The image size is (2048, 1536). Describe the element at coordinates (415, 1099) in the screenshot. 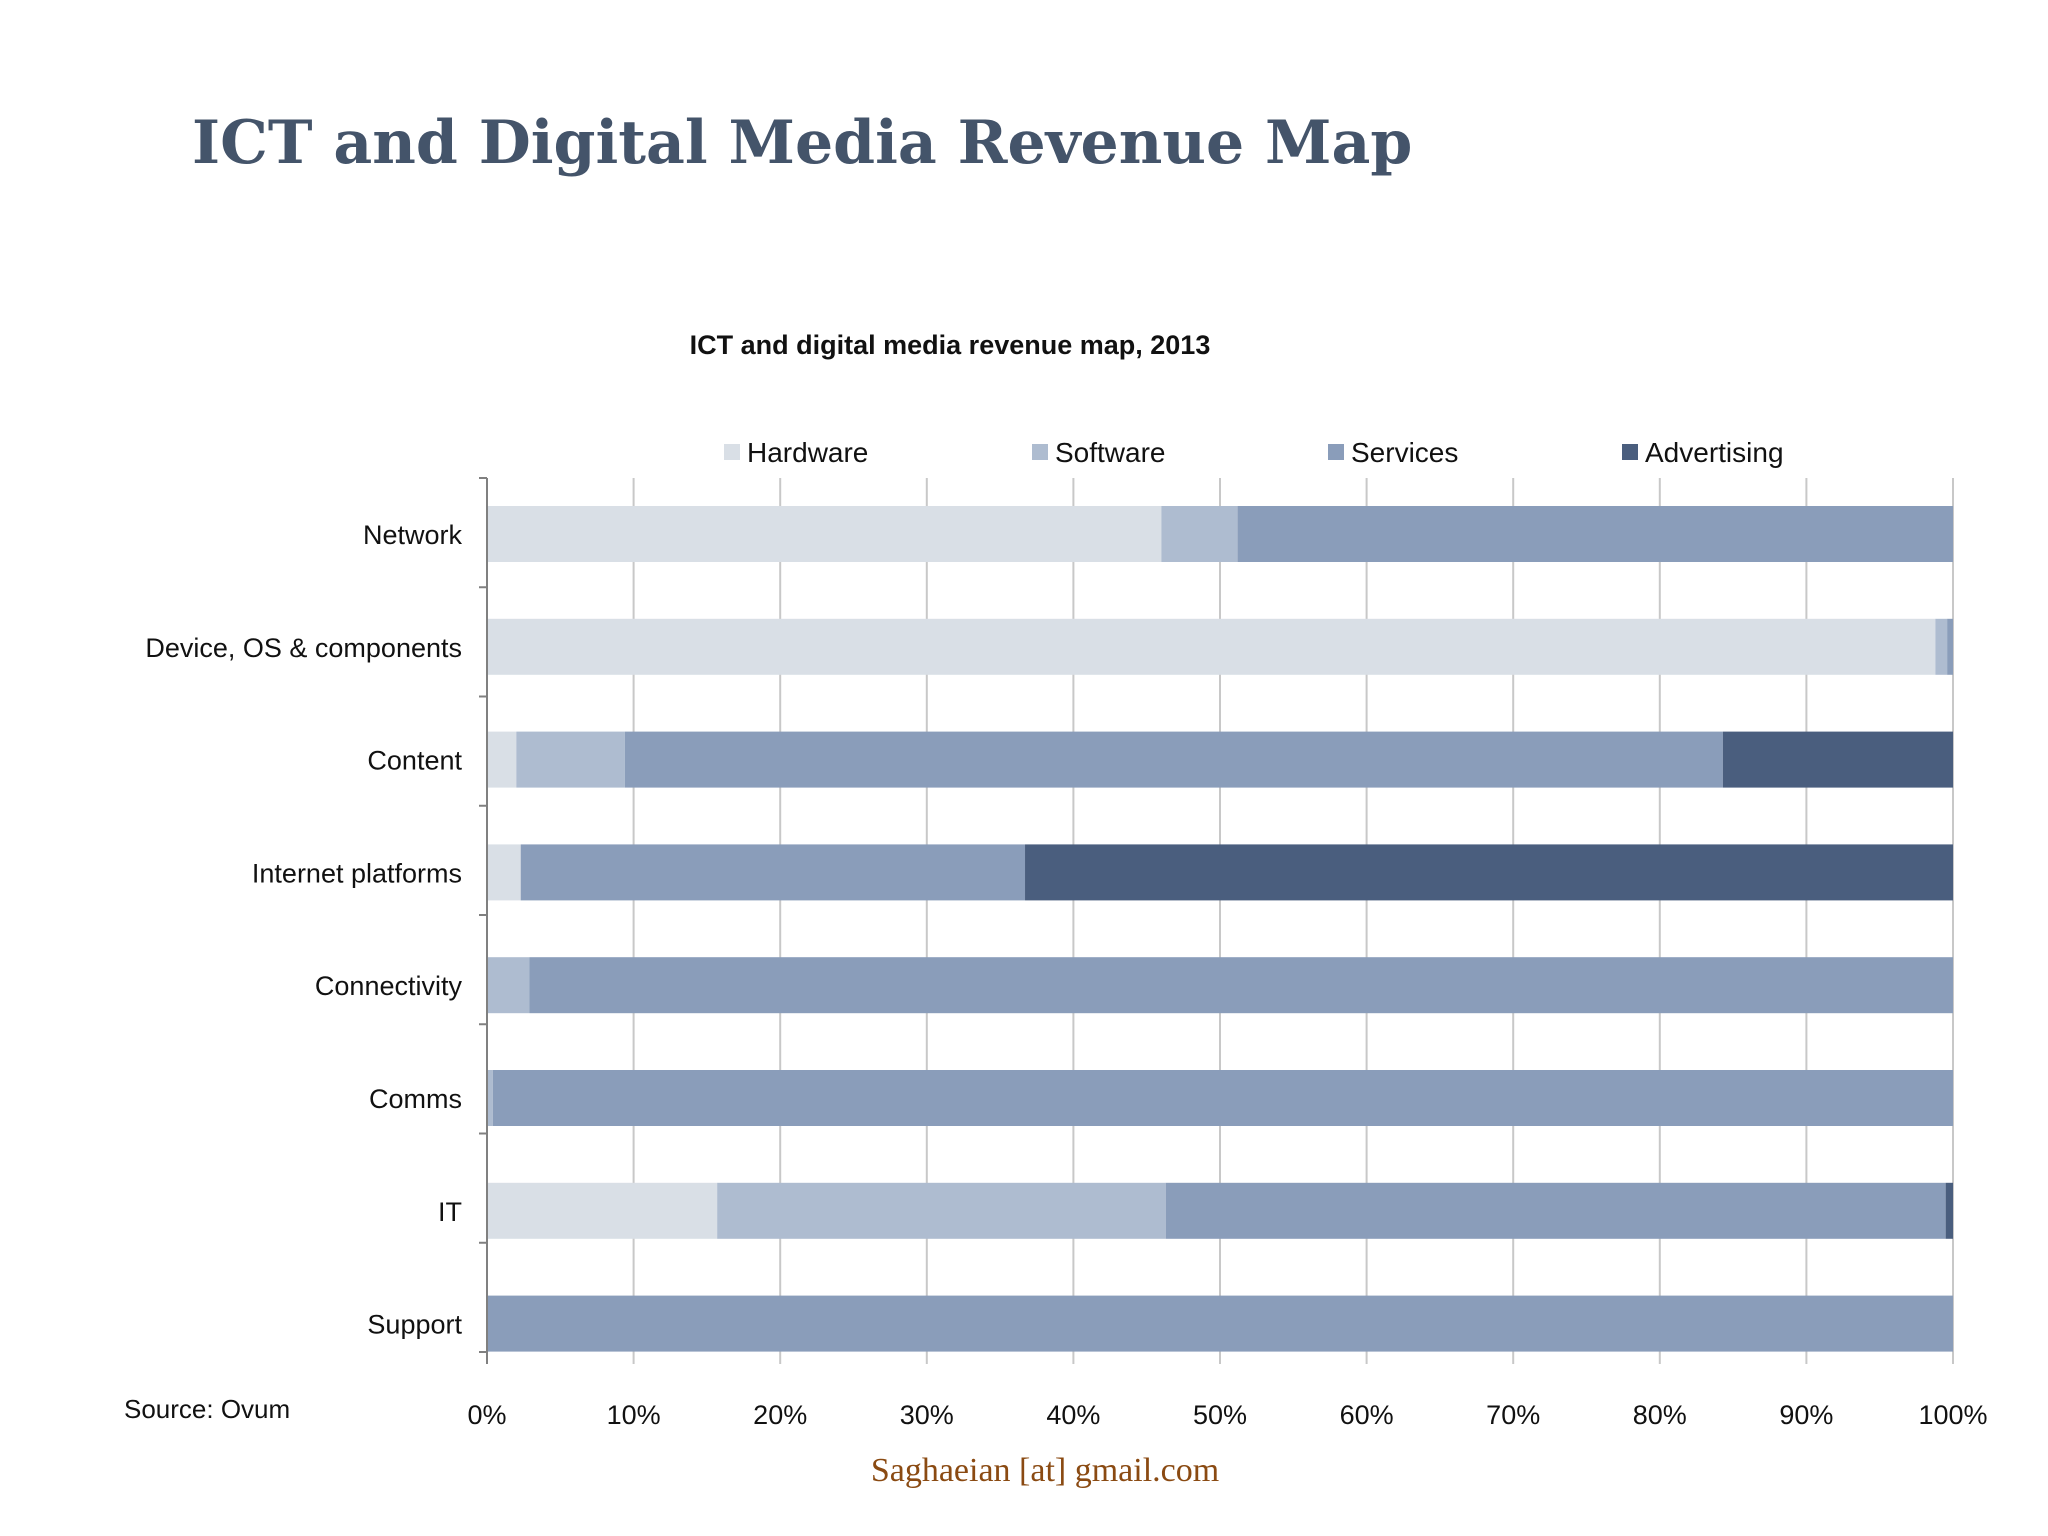

I see `category-label: Comms` at that location.